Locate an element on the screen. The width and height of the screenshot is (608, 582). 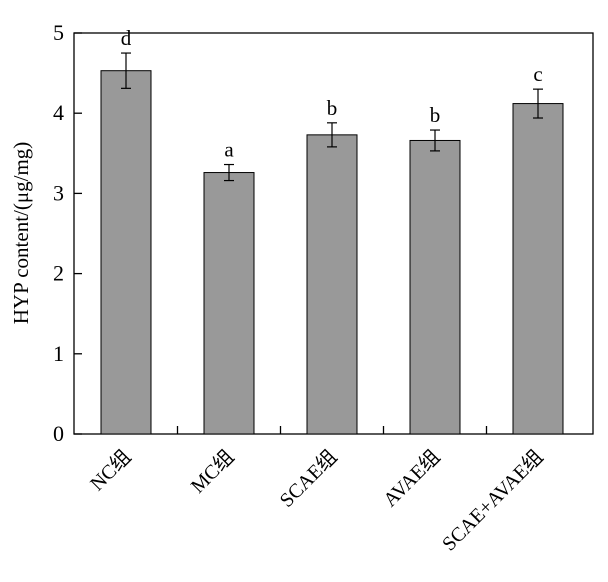
x-category-label: AVAE组 is located at coordinates (411, 478).